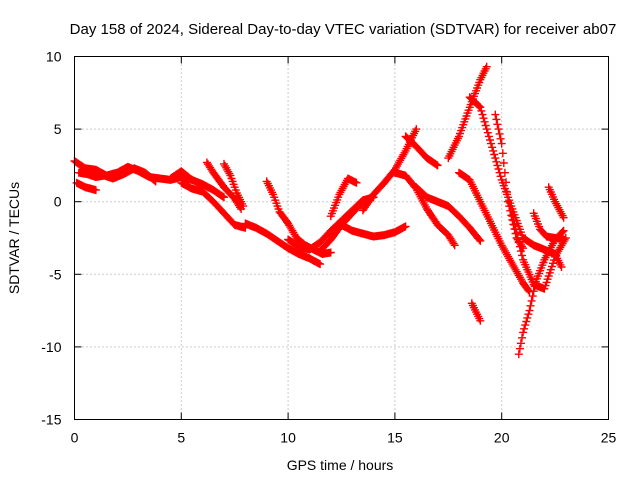 This screenshot has height=480, width=640. I want to click on x-tick-label: 10, so click(288, 438).